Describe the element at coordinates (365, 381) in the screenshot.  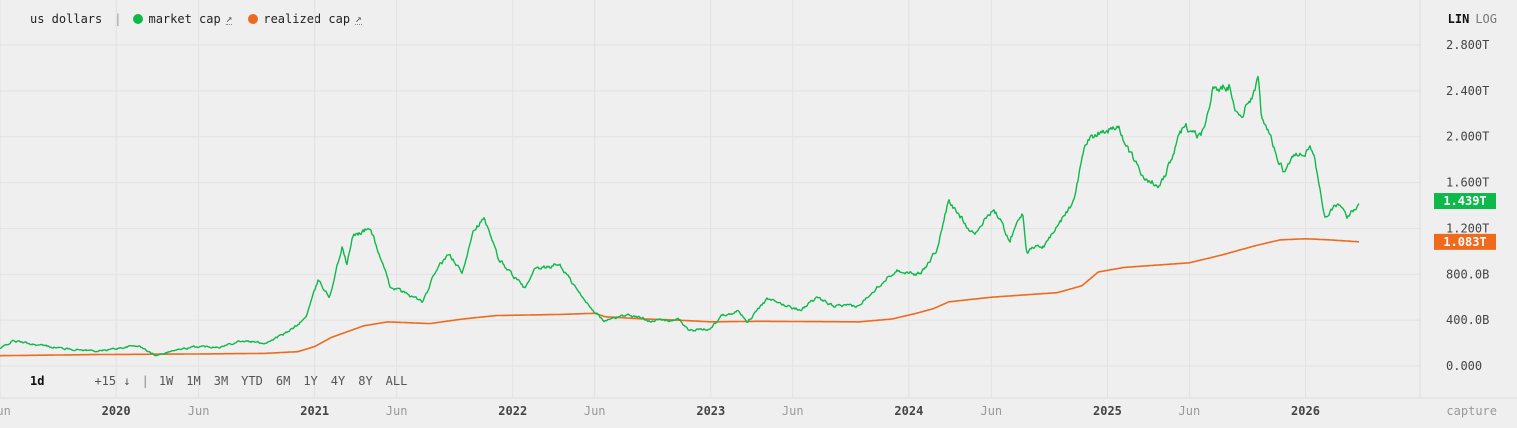
I see `range-8y-button: 8Y` at that location.